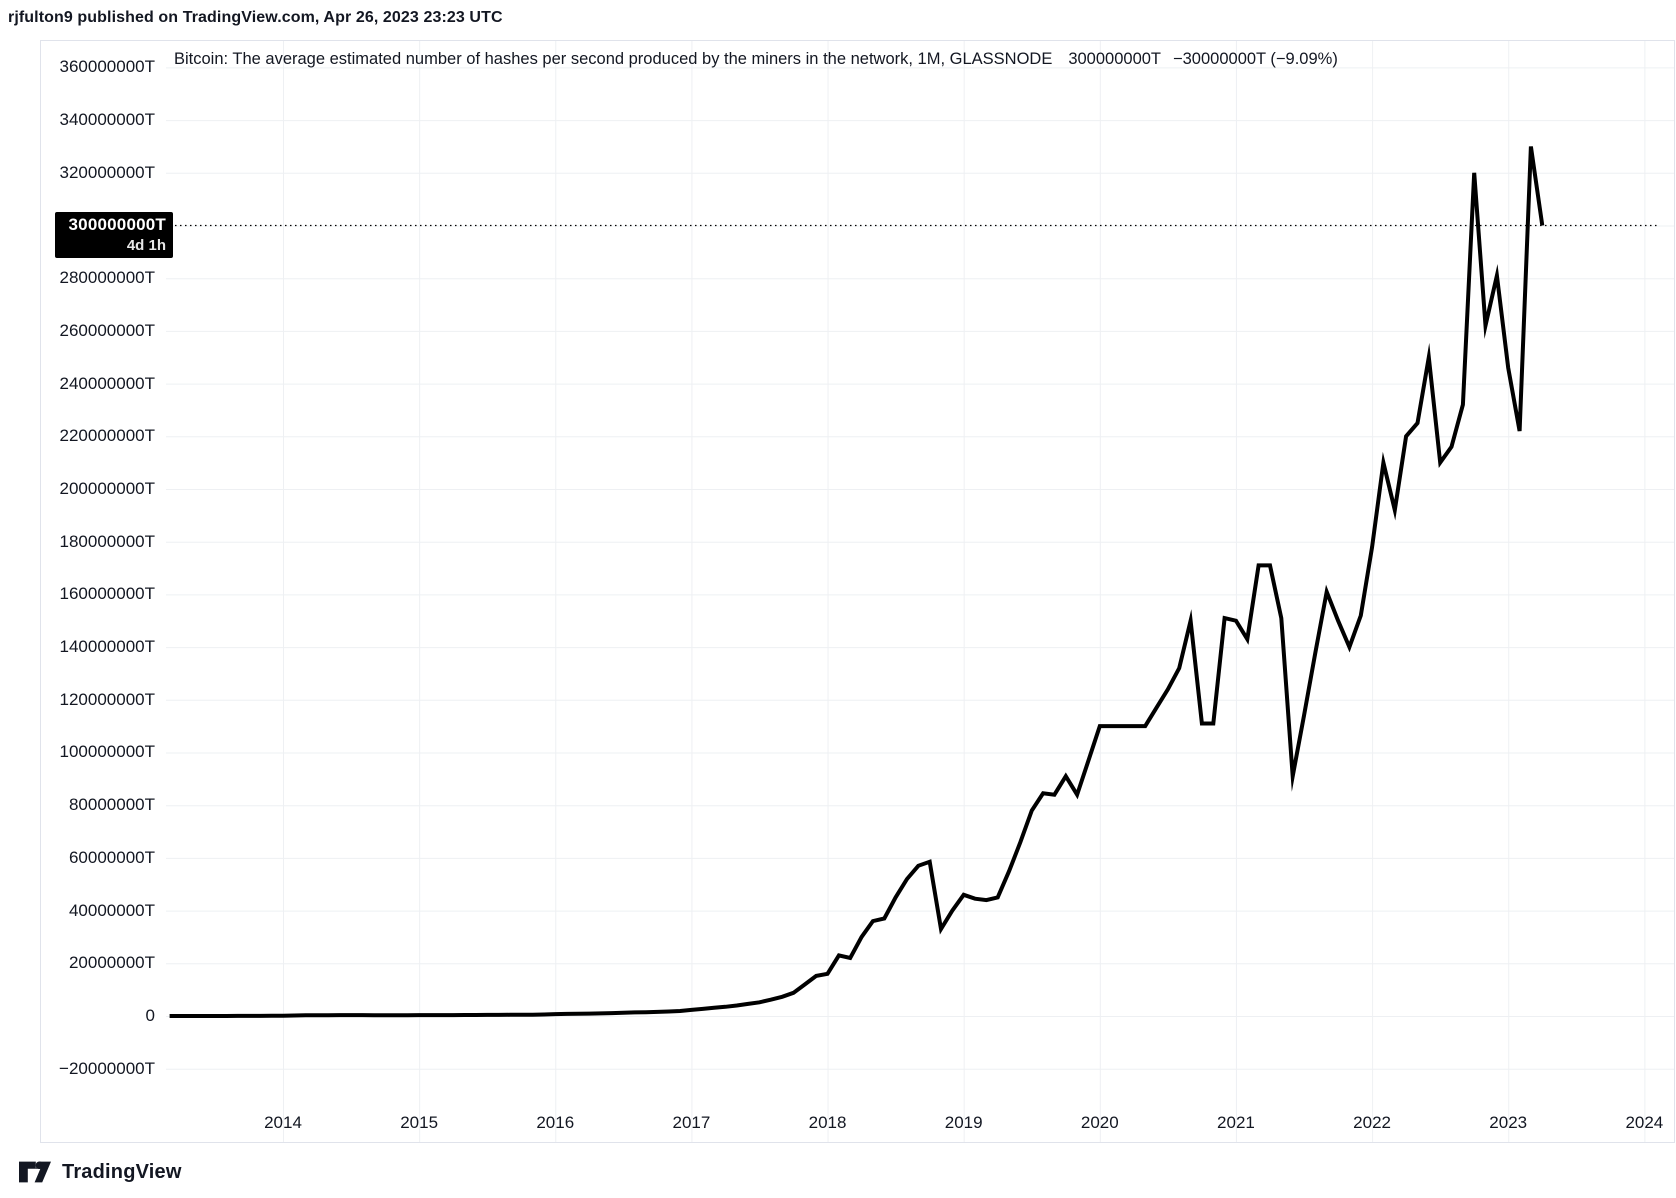 Image resolution: width=1676 pixels, height=1198 pixels. What do you see at coordinates (1255, 59) in the screenshot?
I see `legend-change: −30000000T (−9.09%)` at bounding box center [1255, 59].